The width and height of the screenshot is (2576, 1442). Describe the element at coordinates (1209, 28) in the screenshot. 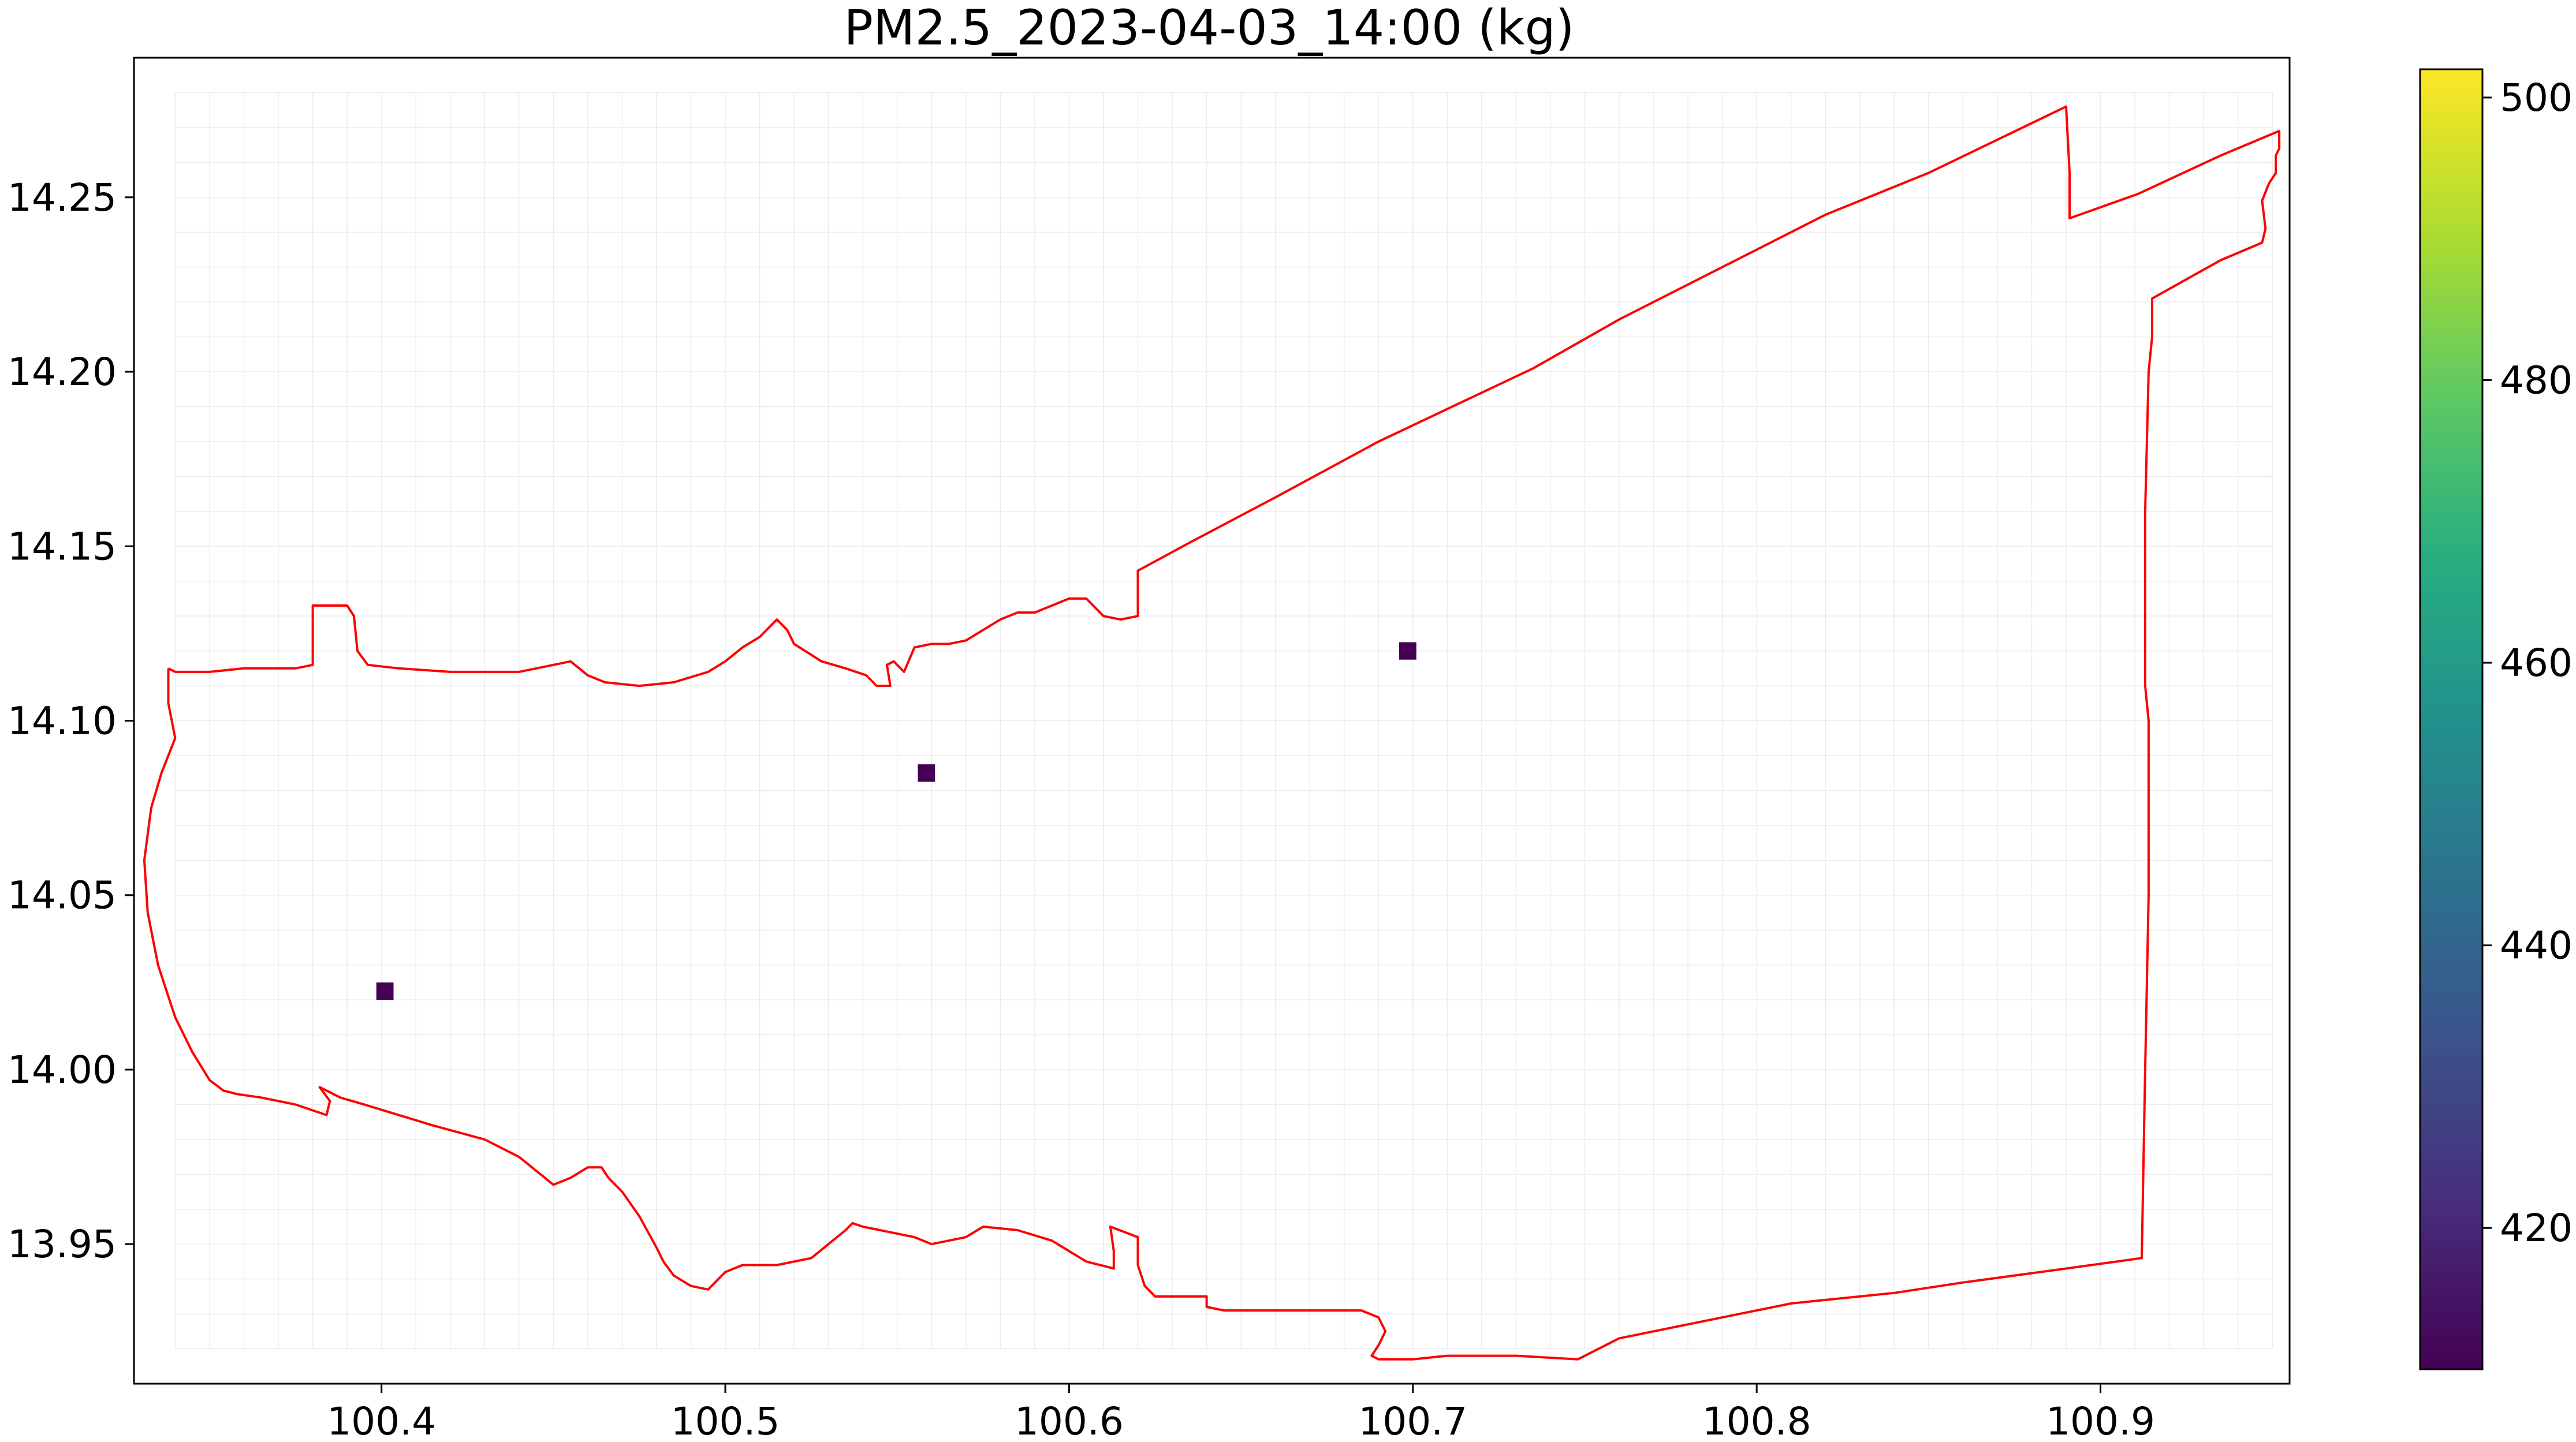

I see `map-title: PM2.5_2023-04-03_14:00 (kg)` at that location.